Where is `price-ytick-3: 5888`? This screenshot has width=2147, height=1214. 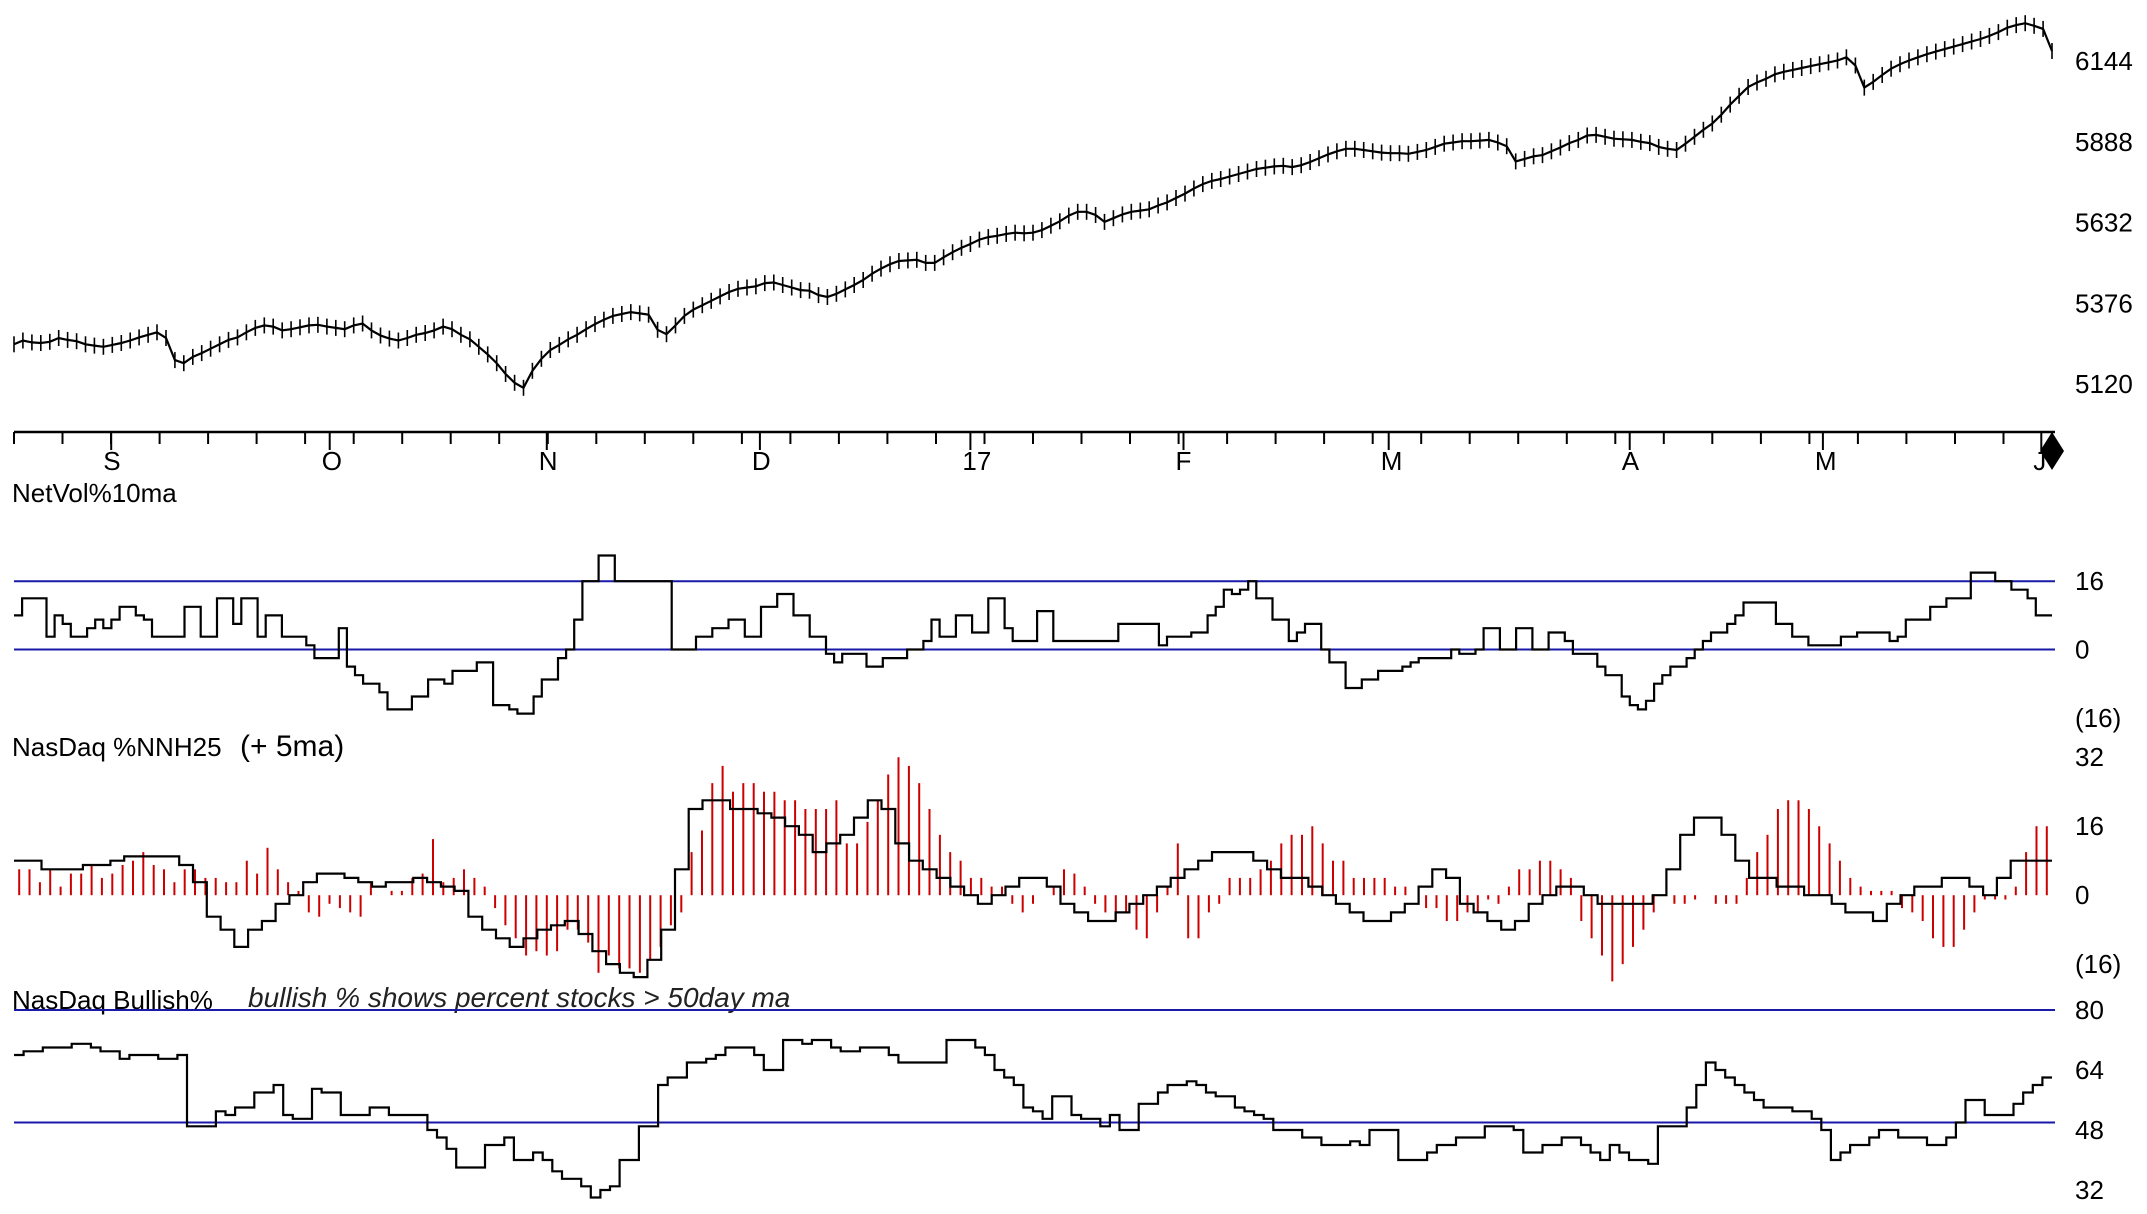
price-ytick-3: 5888 is located at coordinates (2104, 142).